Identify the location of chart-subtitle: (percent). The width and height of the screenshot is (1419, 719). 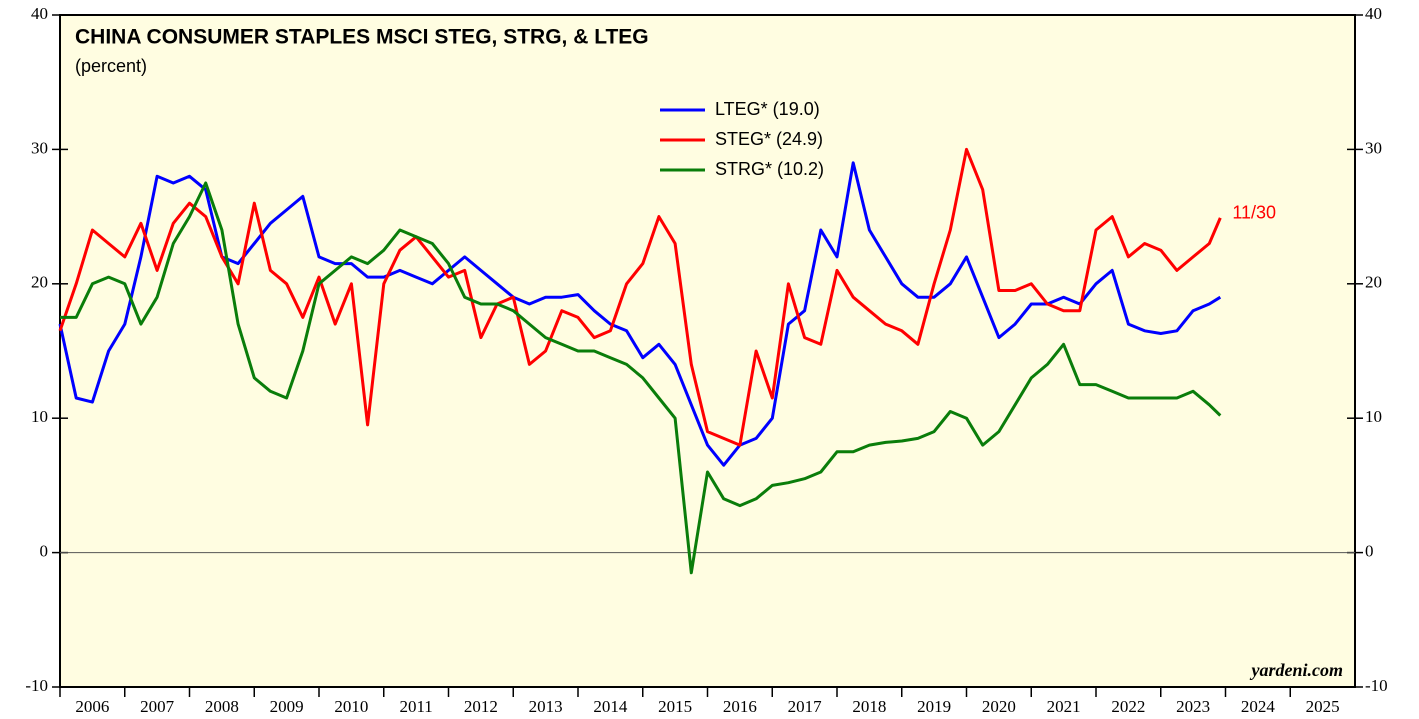
(111, 66).